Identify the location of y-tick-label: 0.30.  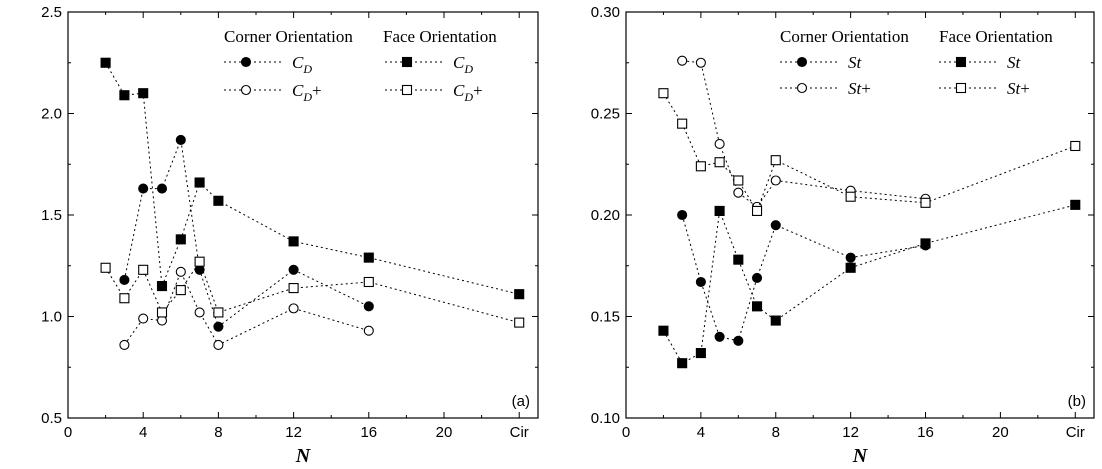
(605, 12).